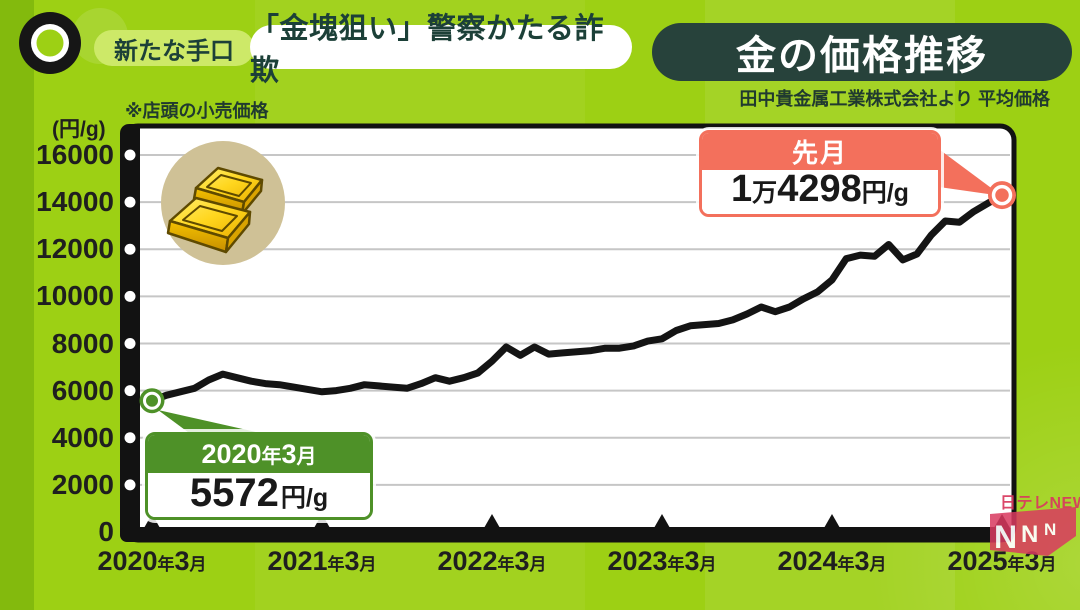 Image resolution: width=1080 pixels, height=610 pixels. What do you see at coordinates (662, 561) in the screenshot?
I see `x-tick-label: 2023年3月` at bounding box center [662, 561].